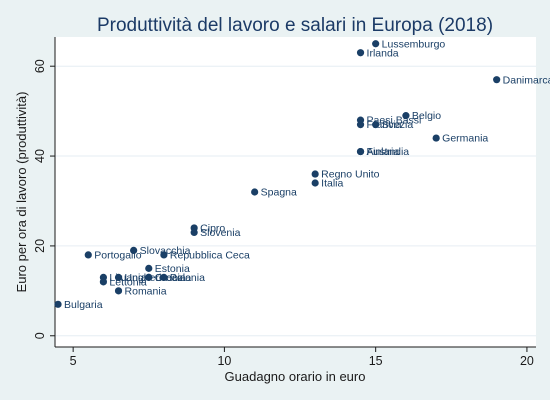  What do you see at coordinates (117, 255) in the screenshot?
I see `data-point-label: Portogallo` at bounding box center [117, 255].